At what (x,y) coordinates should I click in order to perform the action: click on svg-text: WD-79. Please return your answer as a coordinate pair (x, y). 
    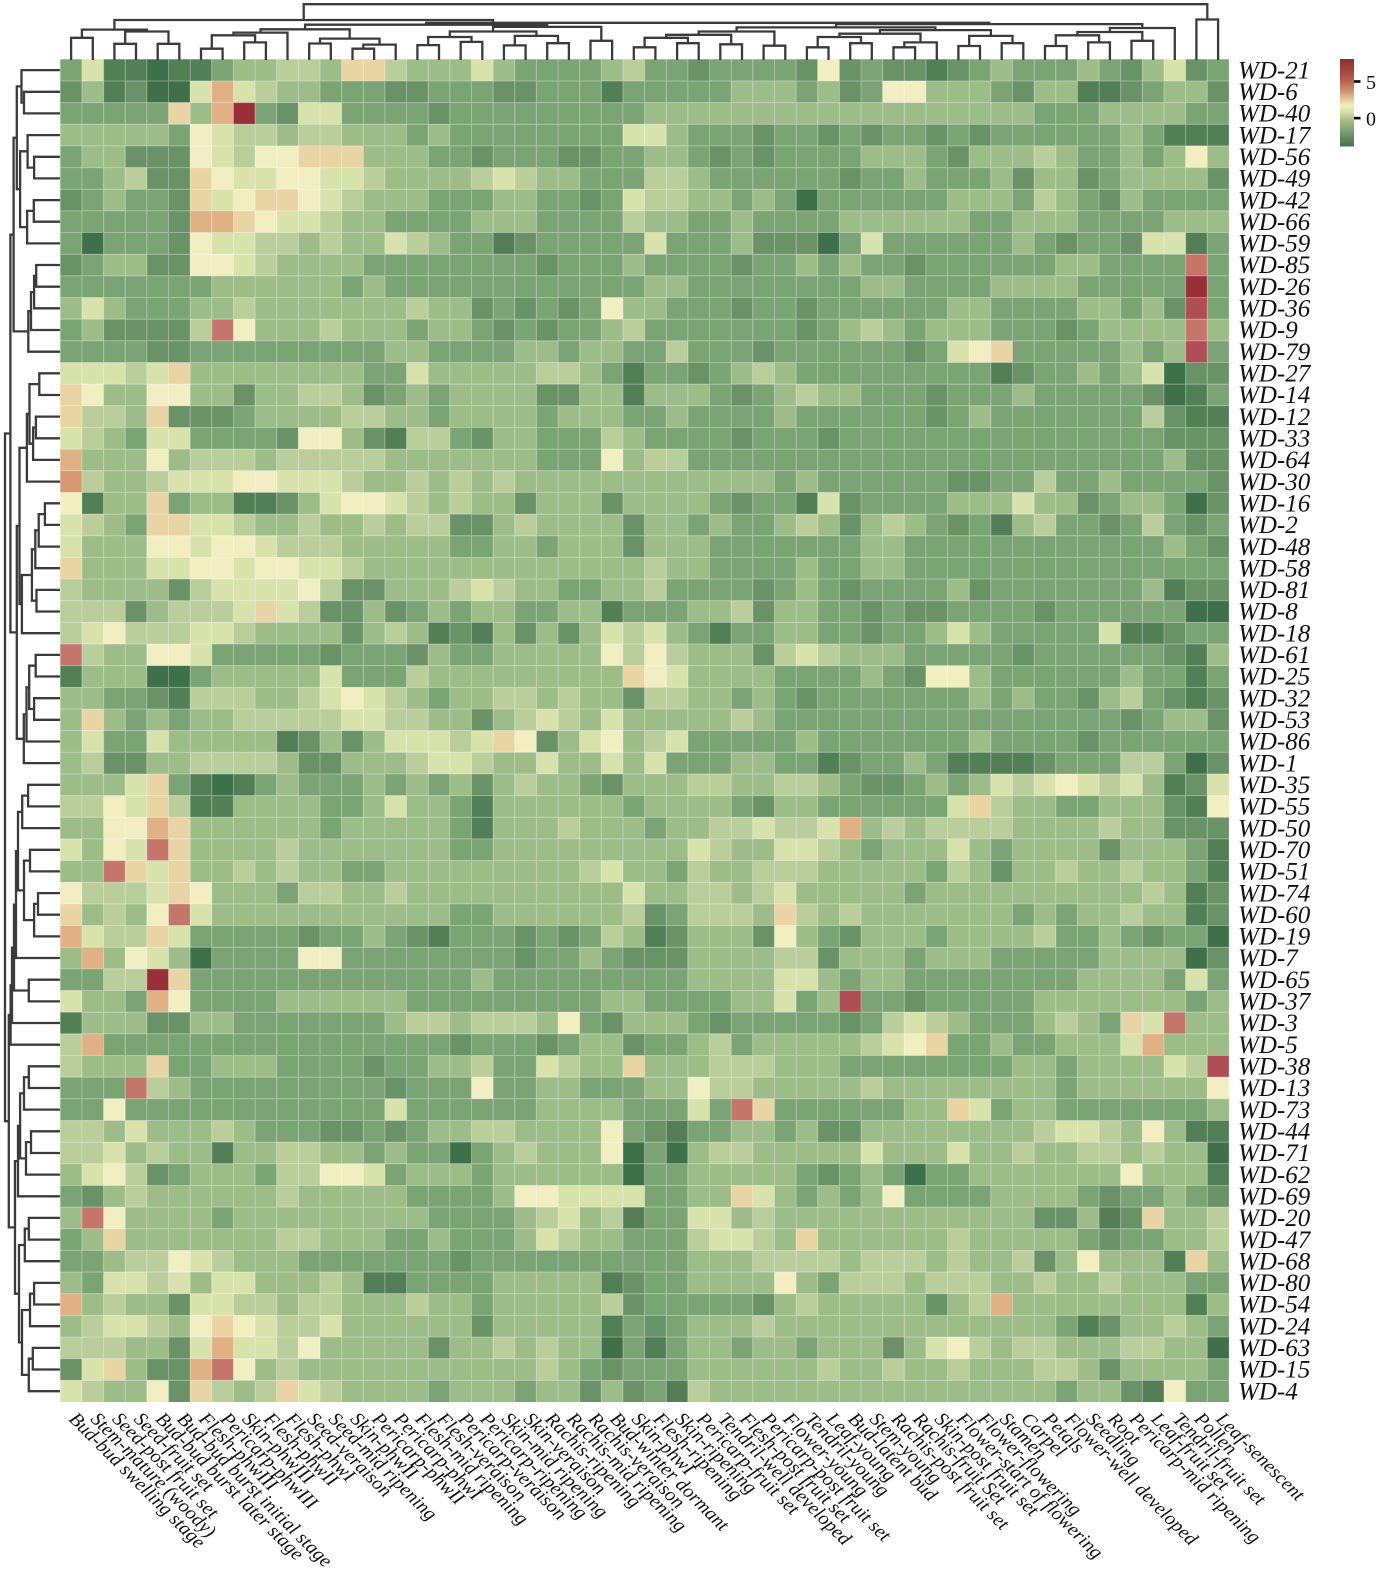
    Looking at the image, I should click on (1274, 352).